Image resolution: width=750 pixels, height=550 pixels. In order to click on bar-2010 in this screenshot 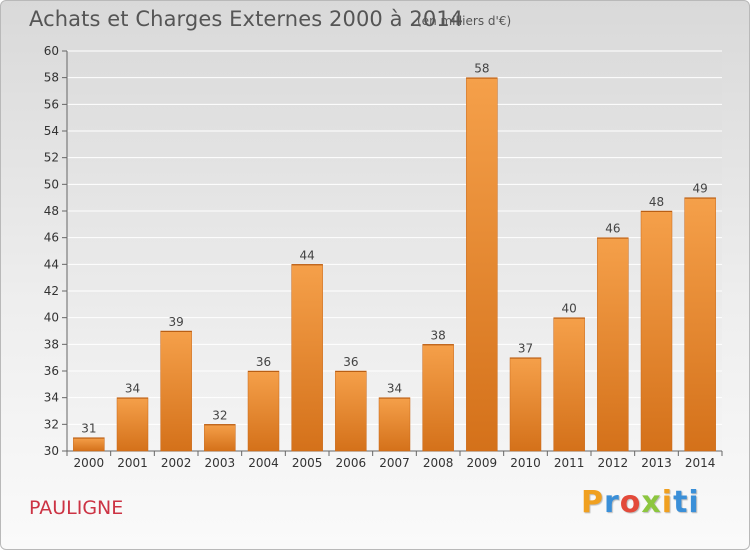, I will do `click(525, 404)`.